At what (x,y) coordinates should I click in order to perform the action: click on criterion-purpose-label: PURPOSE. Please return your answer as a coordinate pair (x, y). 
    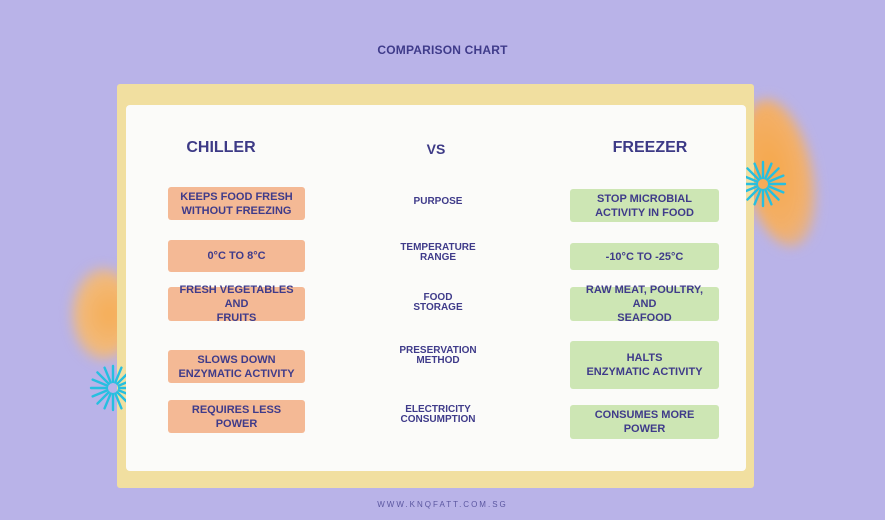
    Looking at the image, I should click on (438, 201).